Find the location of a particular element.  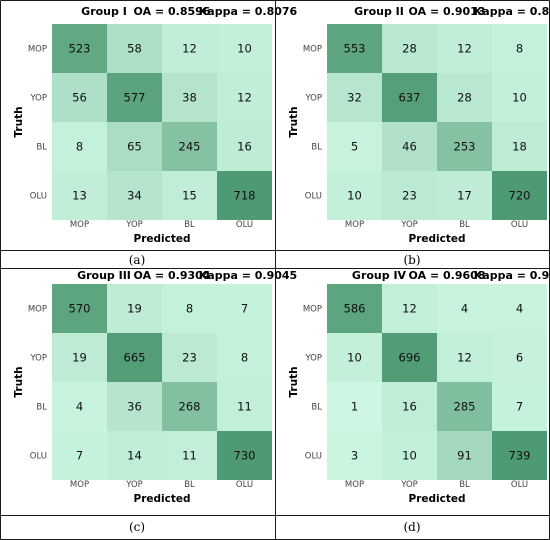

cell-value-label: 65 is located at coordinates (134, 147).